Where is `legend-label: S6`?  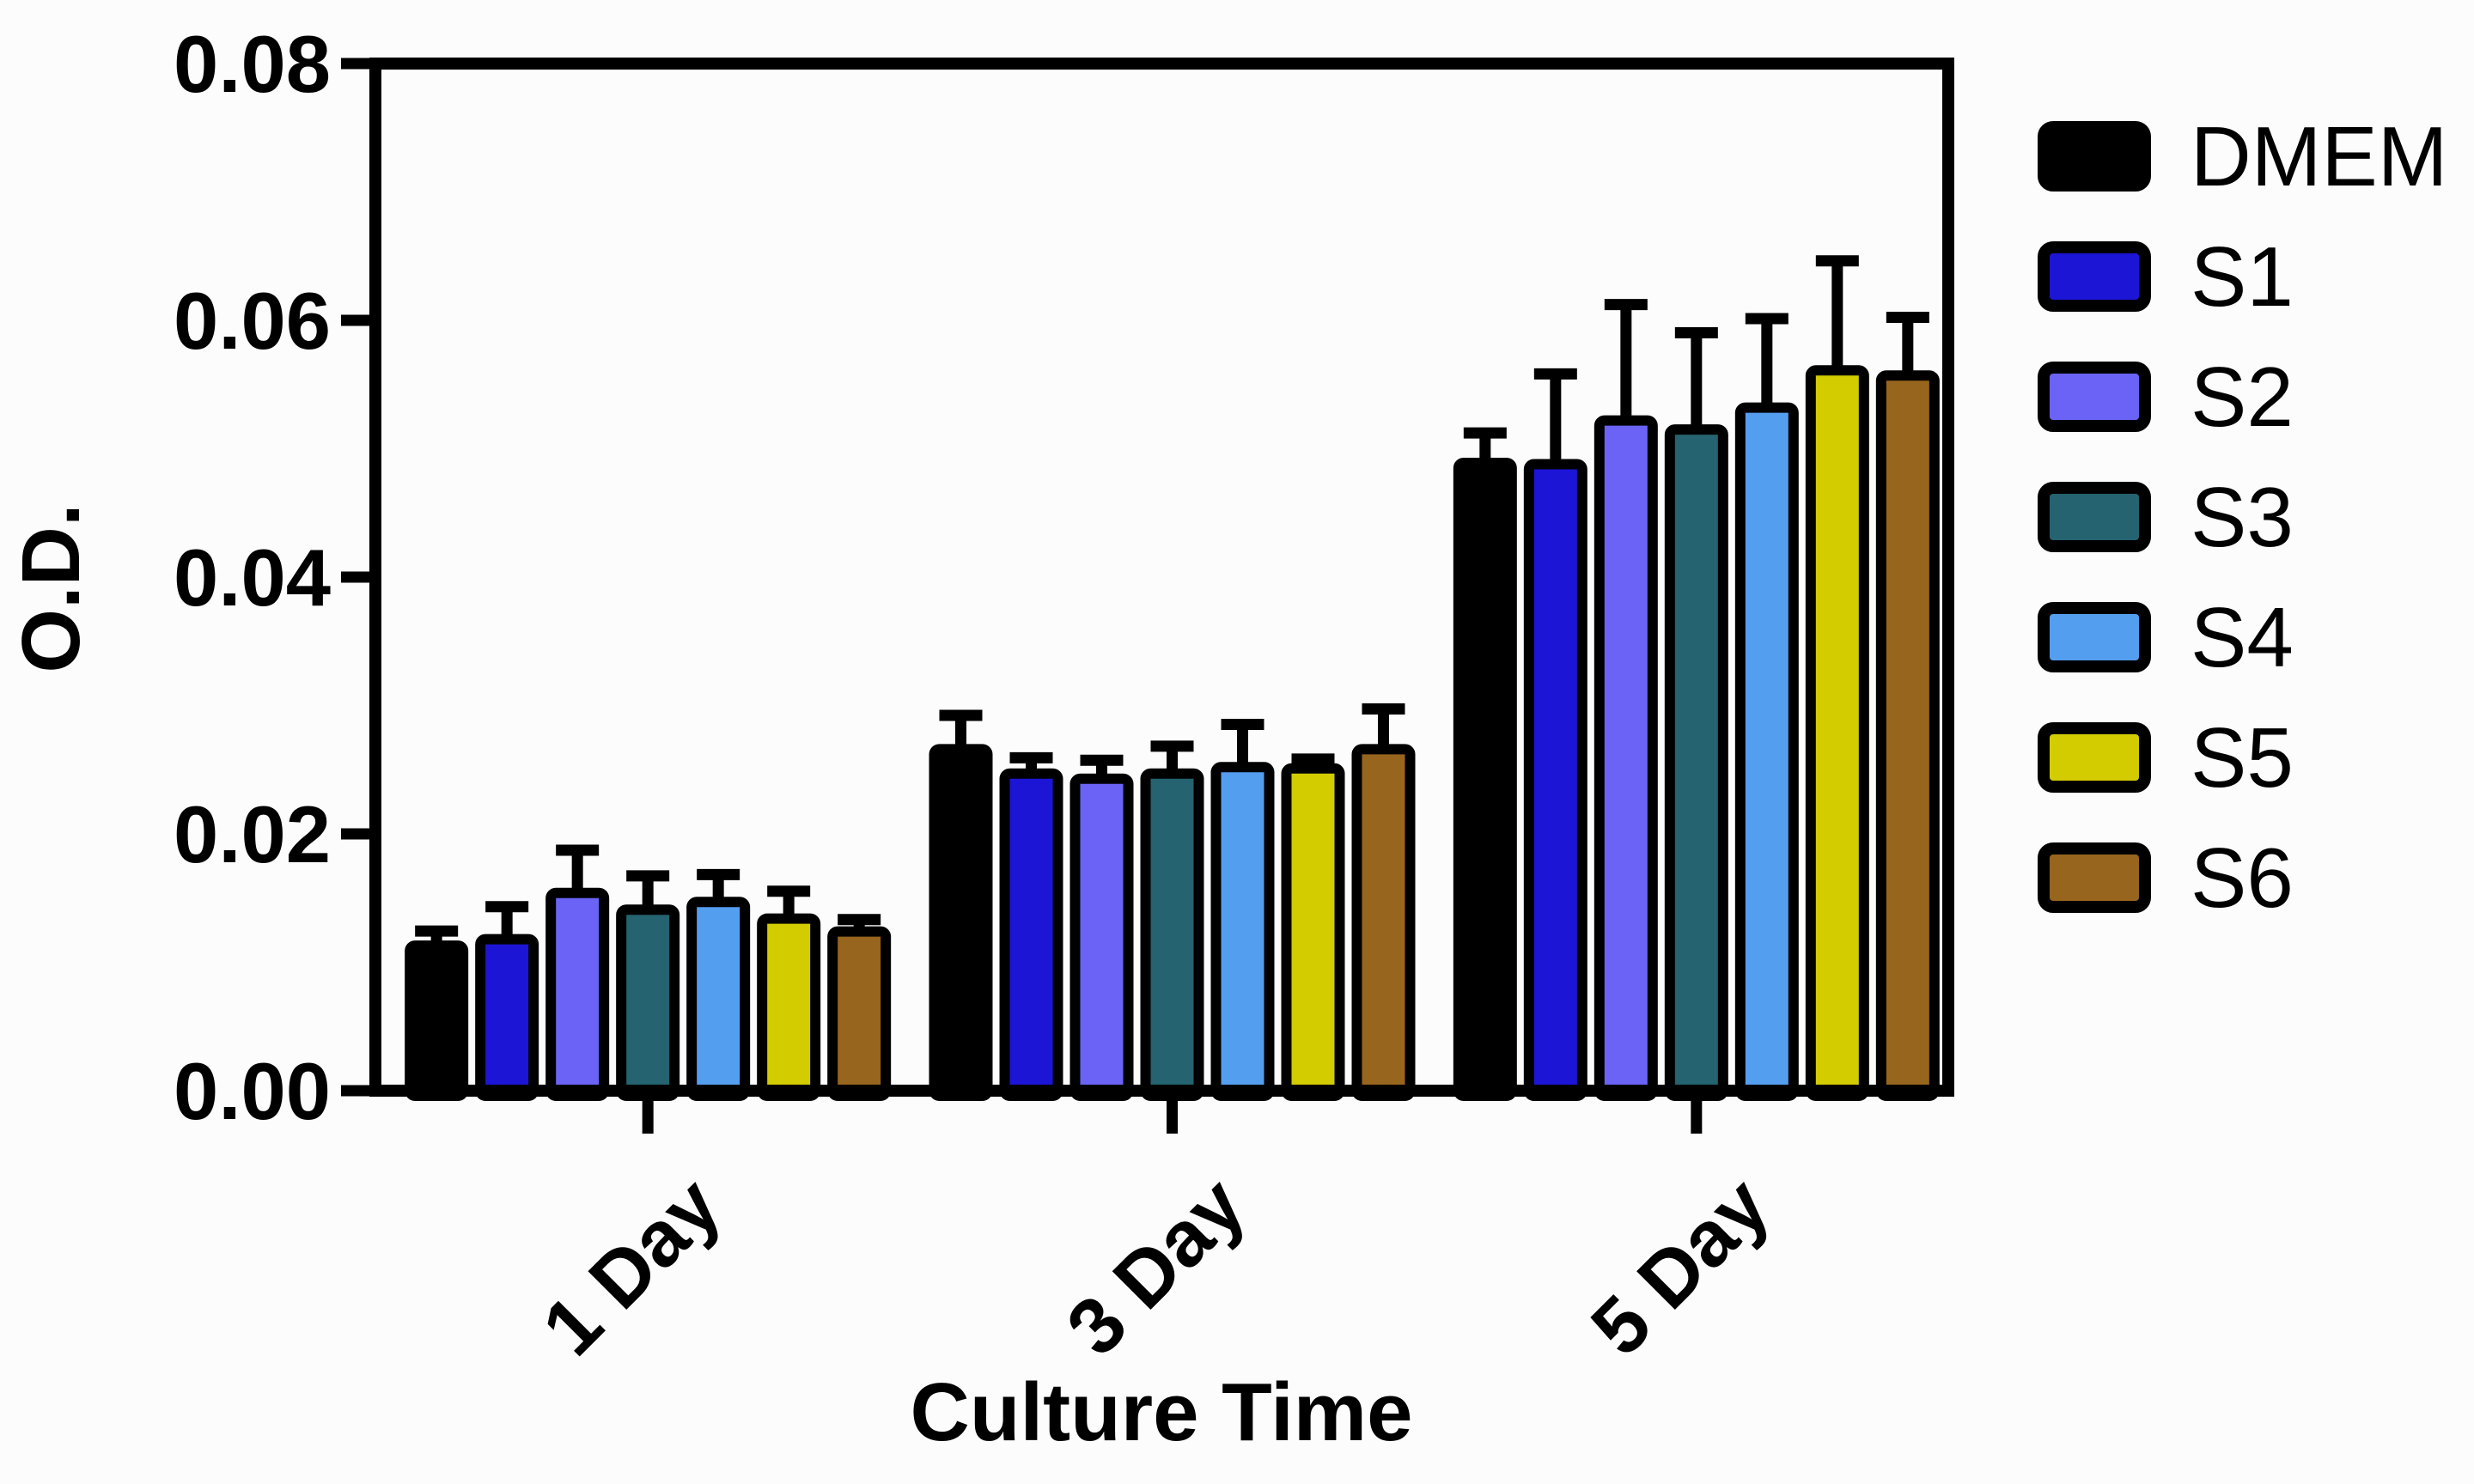 legend-label: S6 is located at coordinates (2242, 877).